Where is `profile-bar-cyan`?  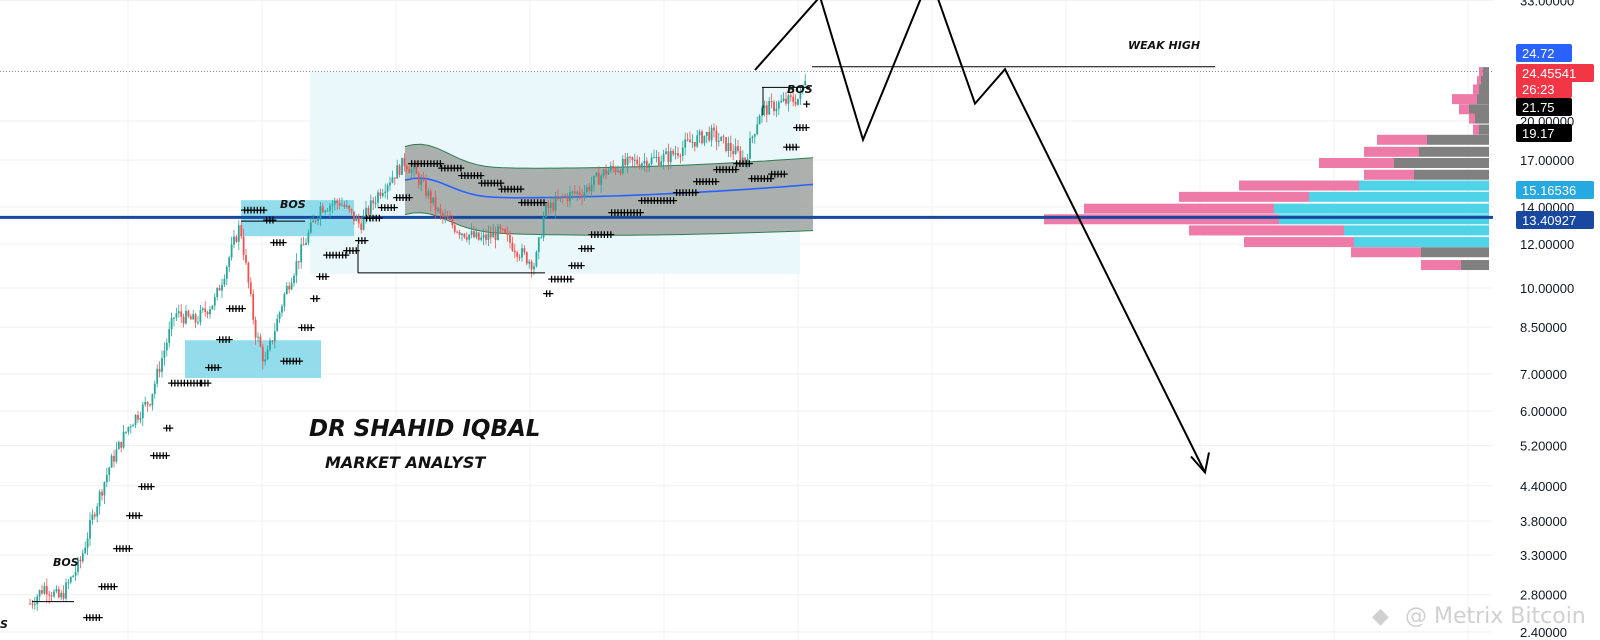 profile-bar-cyan is located at coordinates (1384, 219).